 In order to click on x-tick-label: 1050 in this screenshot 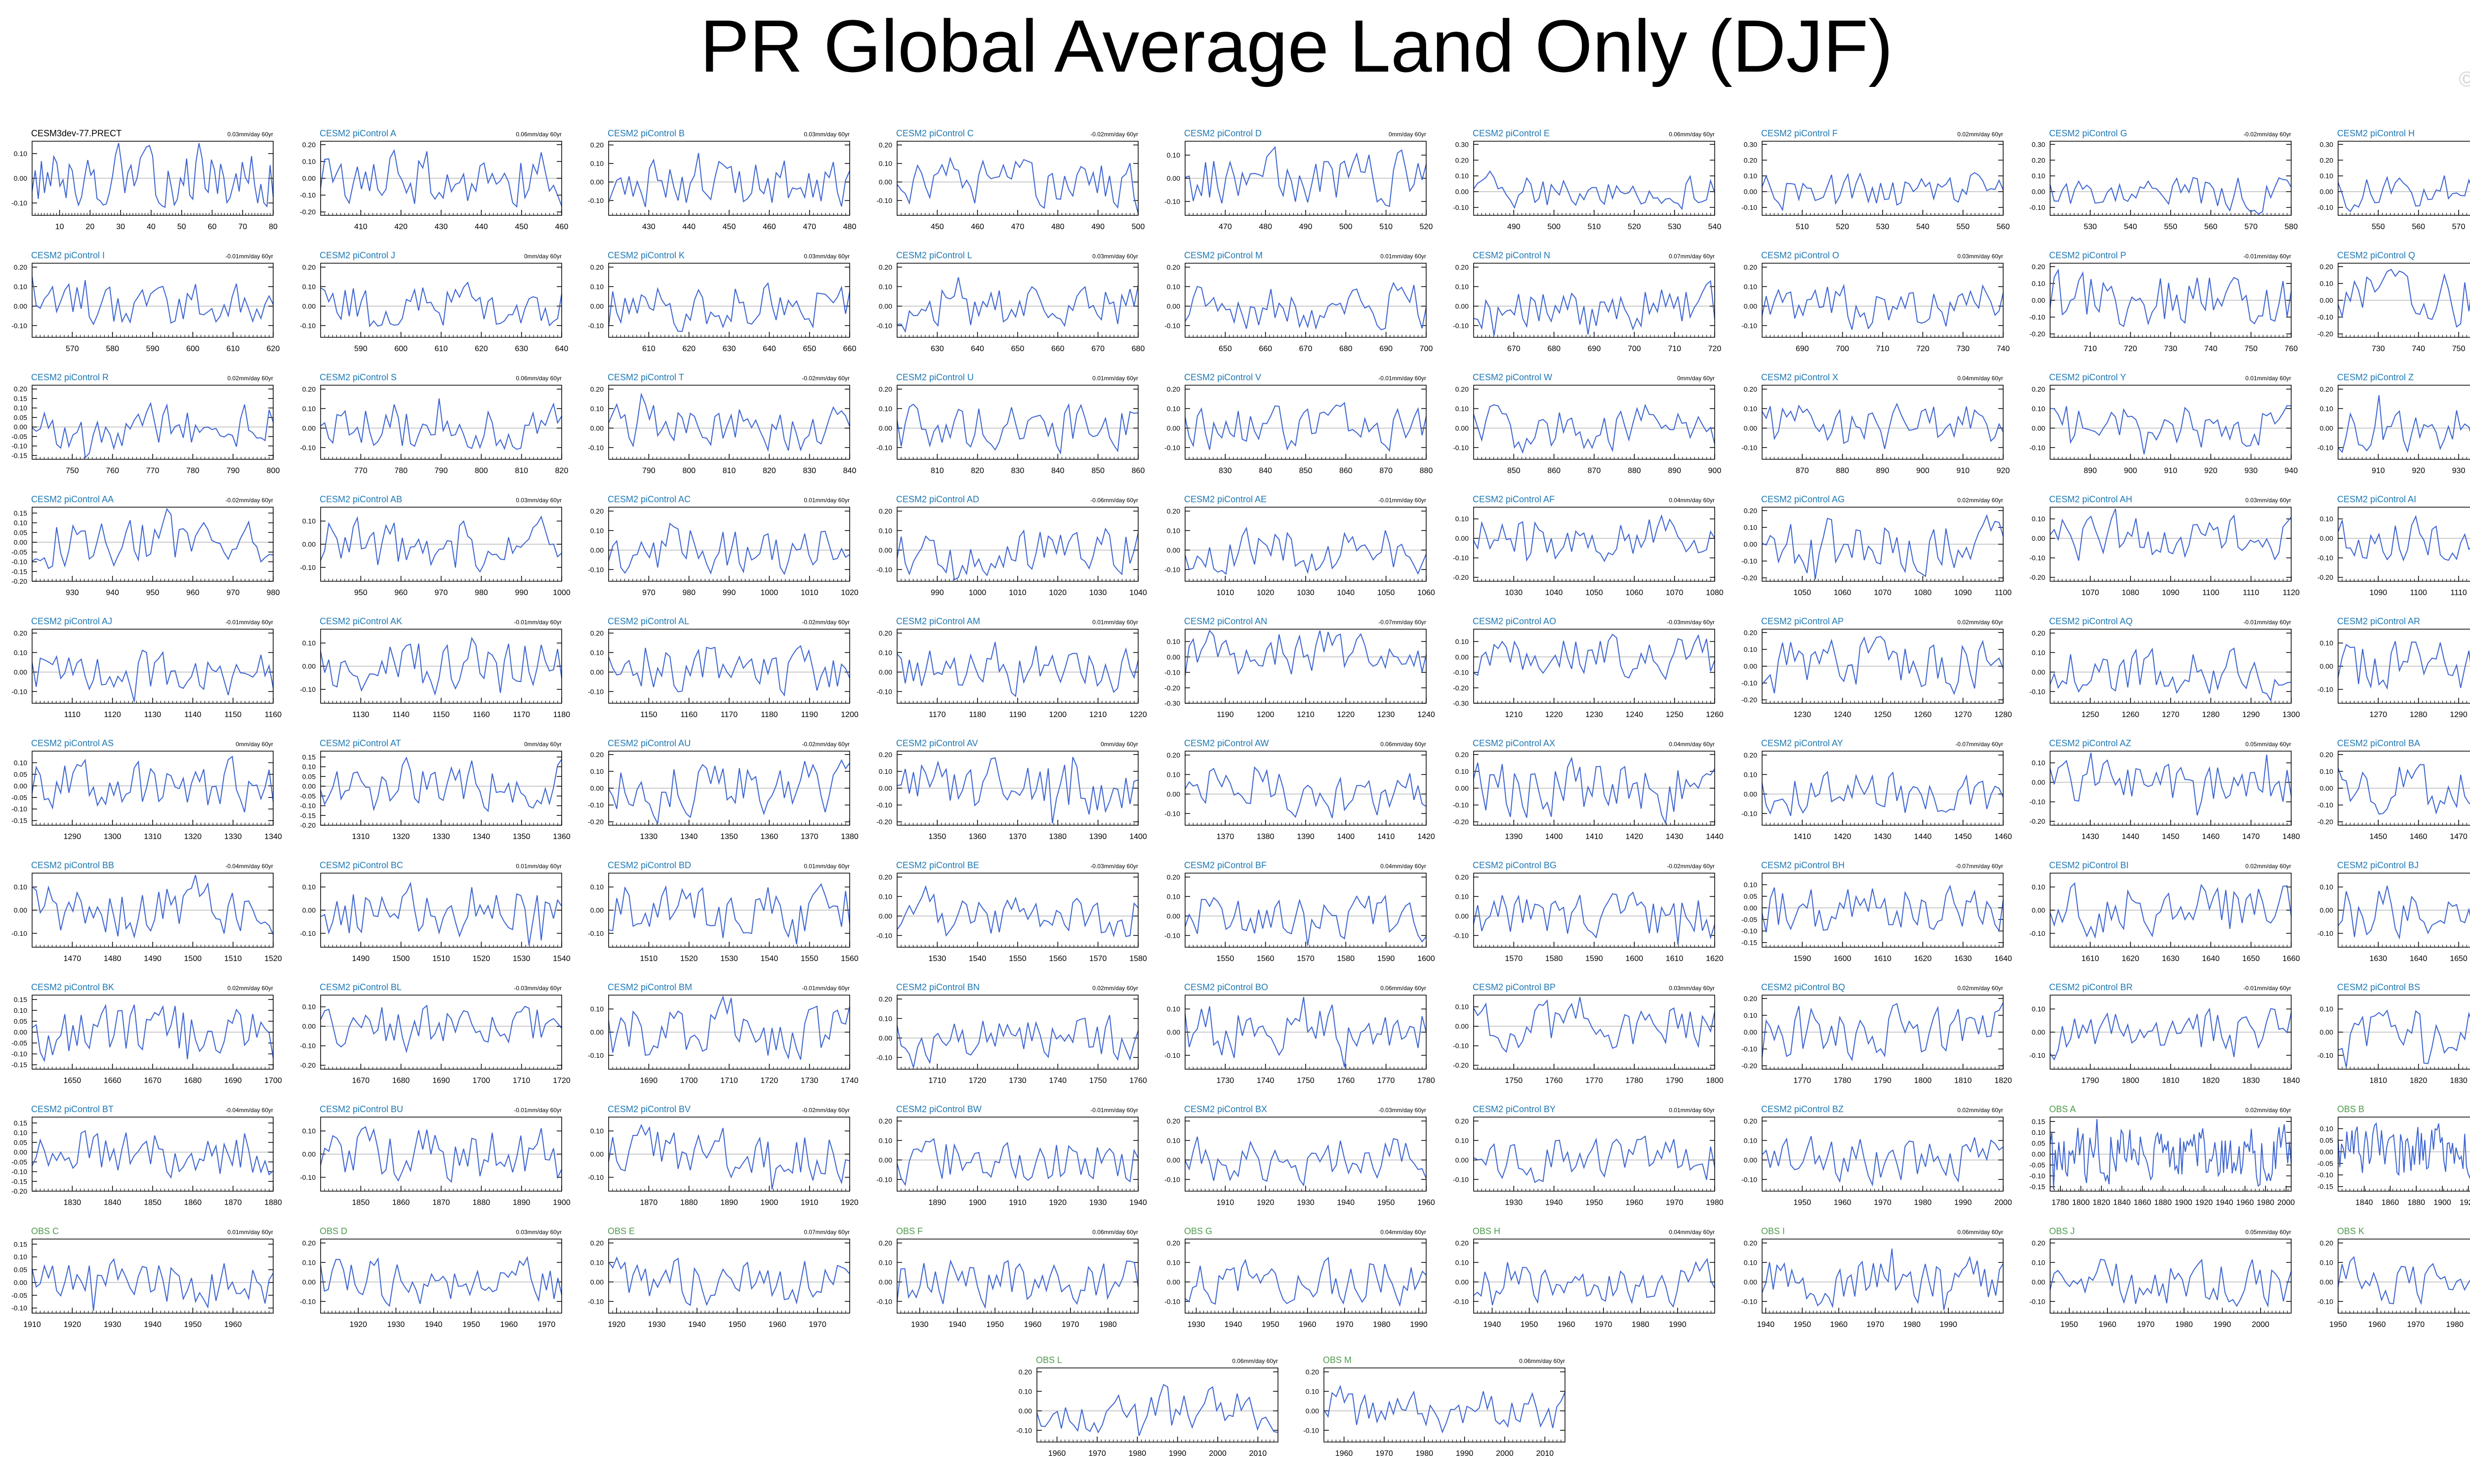, I will do `click(1386, 593)`.